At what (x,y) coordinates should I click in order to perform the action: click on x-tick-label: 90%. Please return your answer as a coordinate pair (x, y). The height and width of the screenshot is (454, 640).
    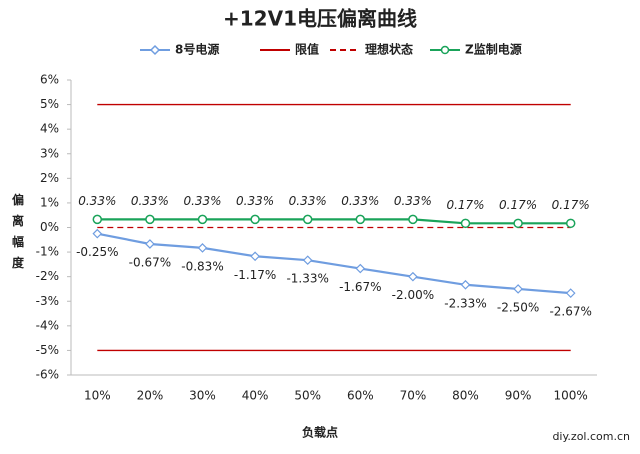
    Looking at the image, I should click on (518, 396).